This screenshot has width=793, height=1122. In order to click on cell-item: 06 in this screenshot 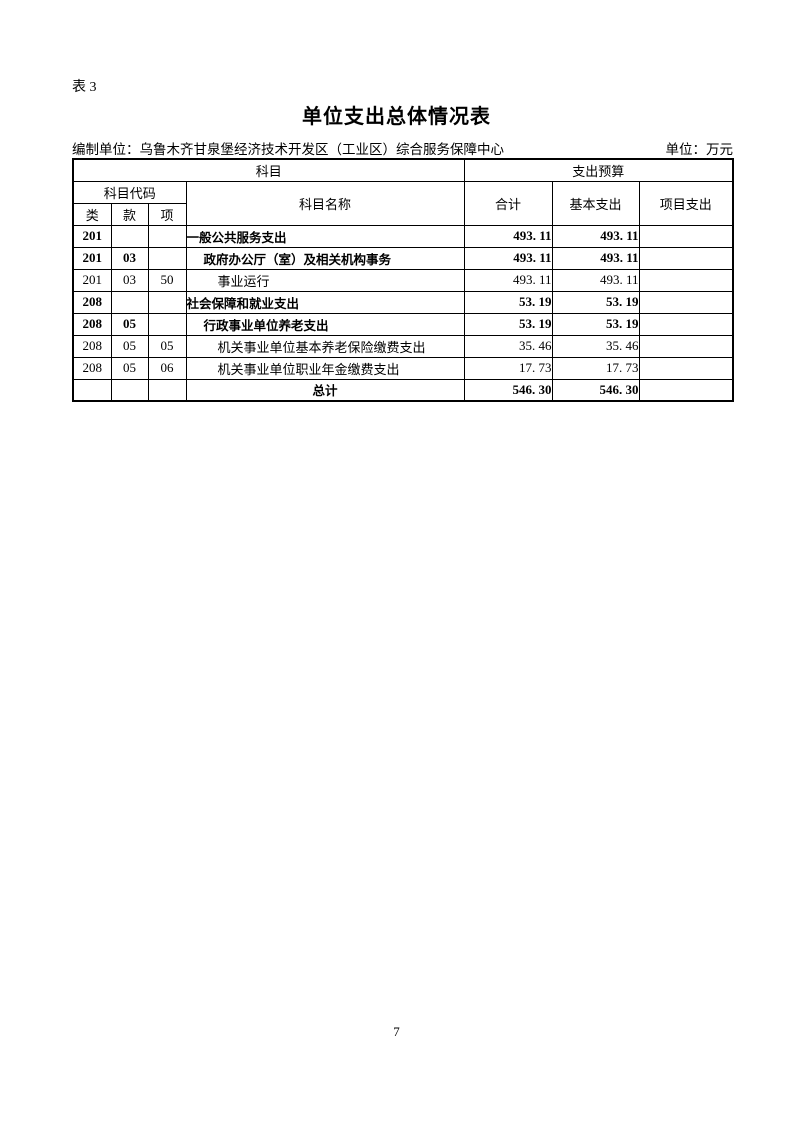, I will do `click(167, 368)`.